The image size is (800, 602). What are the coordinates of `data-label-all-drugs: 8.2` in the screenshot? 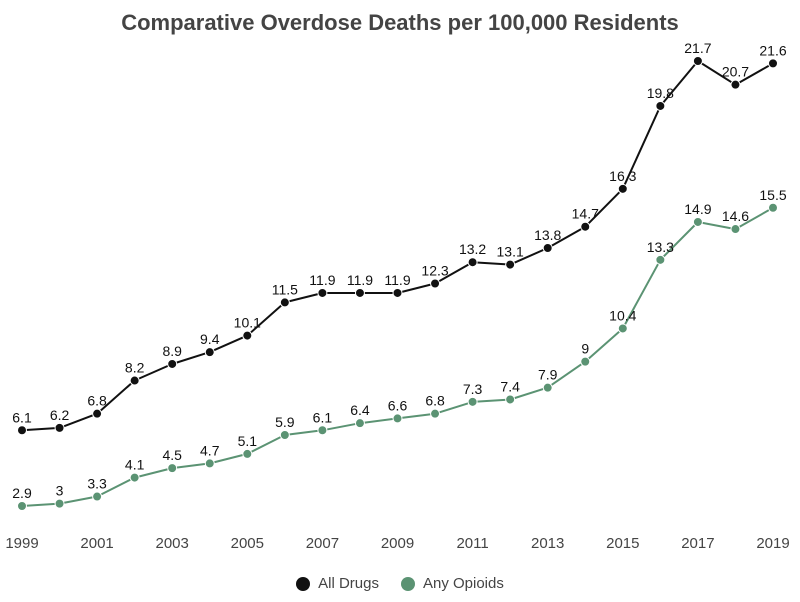 It's located at (135, 368).